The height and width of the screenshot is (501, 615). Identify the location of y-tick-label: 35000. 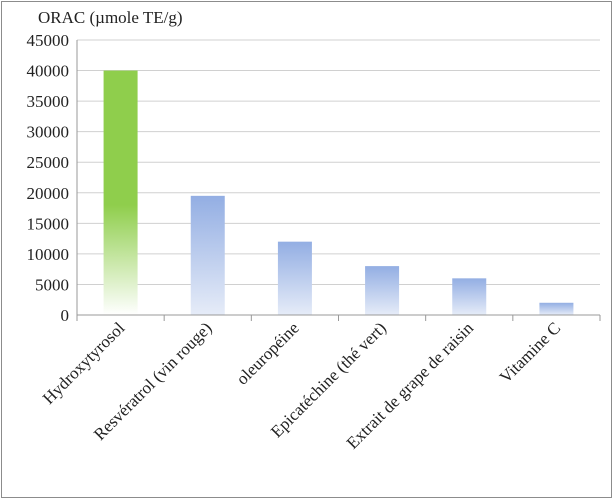
(48, 101).